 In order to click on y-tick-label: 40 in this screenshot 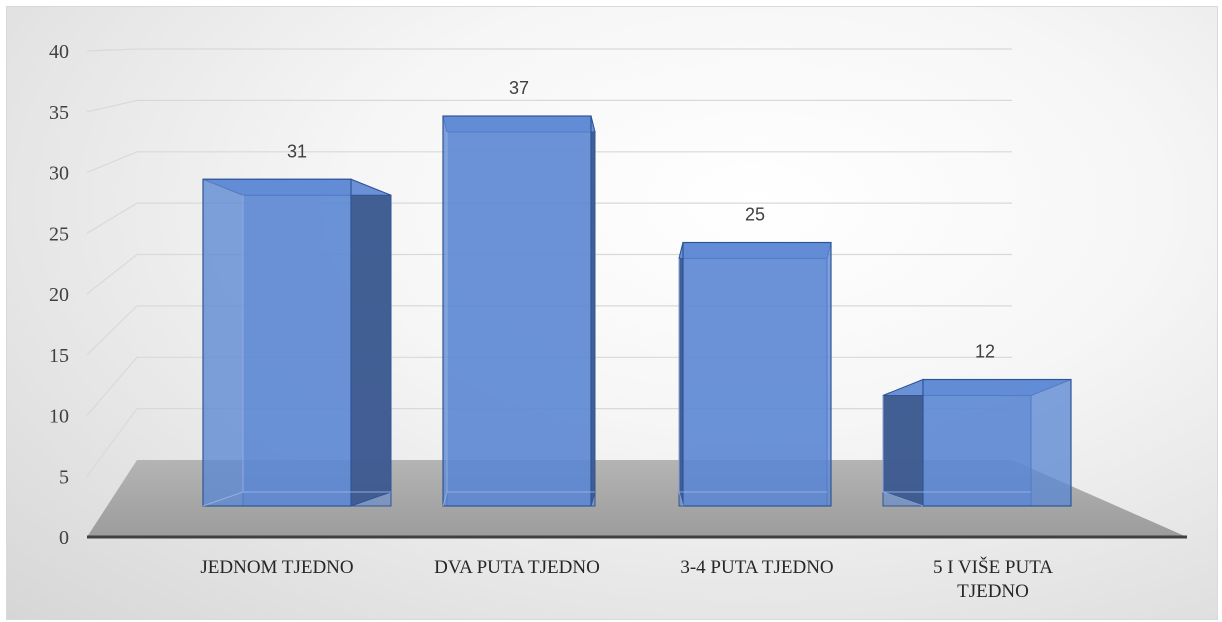, I will do `click(59, 52)`.